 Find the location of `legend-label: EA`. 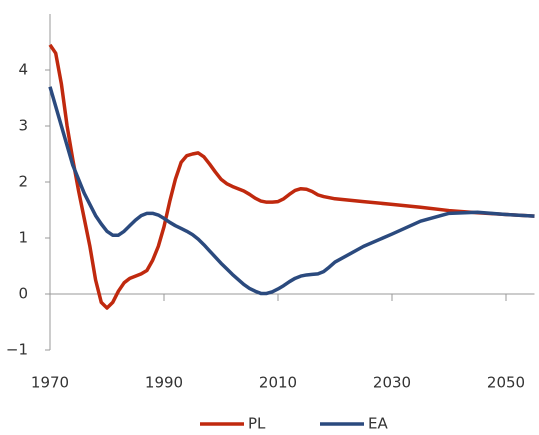

legend-label: EA is located at coordinates (378, 424).